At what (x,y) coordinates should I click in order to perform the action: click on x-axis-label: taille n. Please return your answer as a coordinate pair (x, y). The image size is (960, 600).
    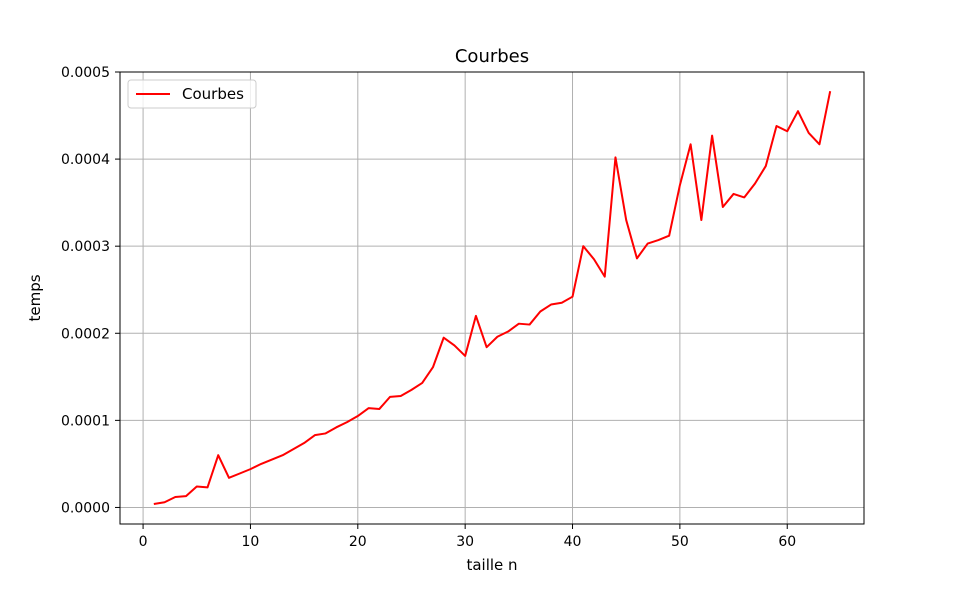
    Looking at the image, I should click on (491, 565).